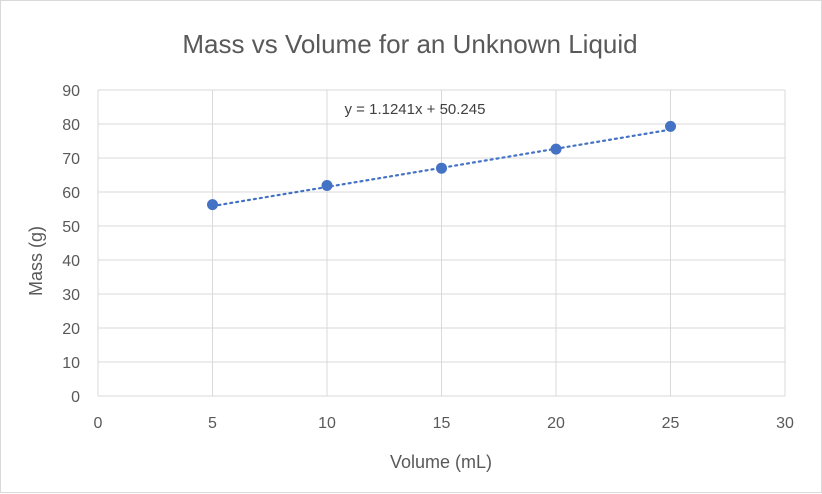 Image resolution: width=822 pixels, height=494 pixels. I want to click on x-tick-label: 5, so click(212, 423).